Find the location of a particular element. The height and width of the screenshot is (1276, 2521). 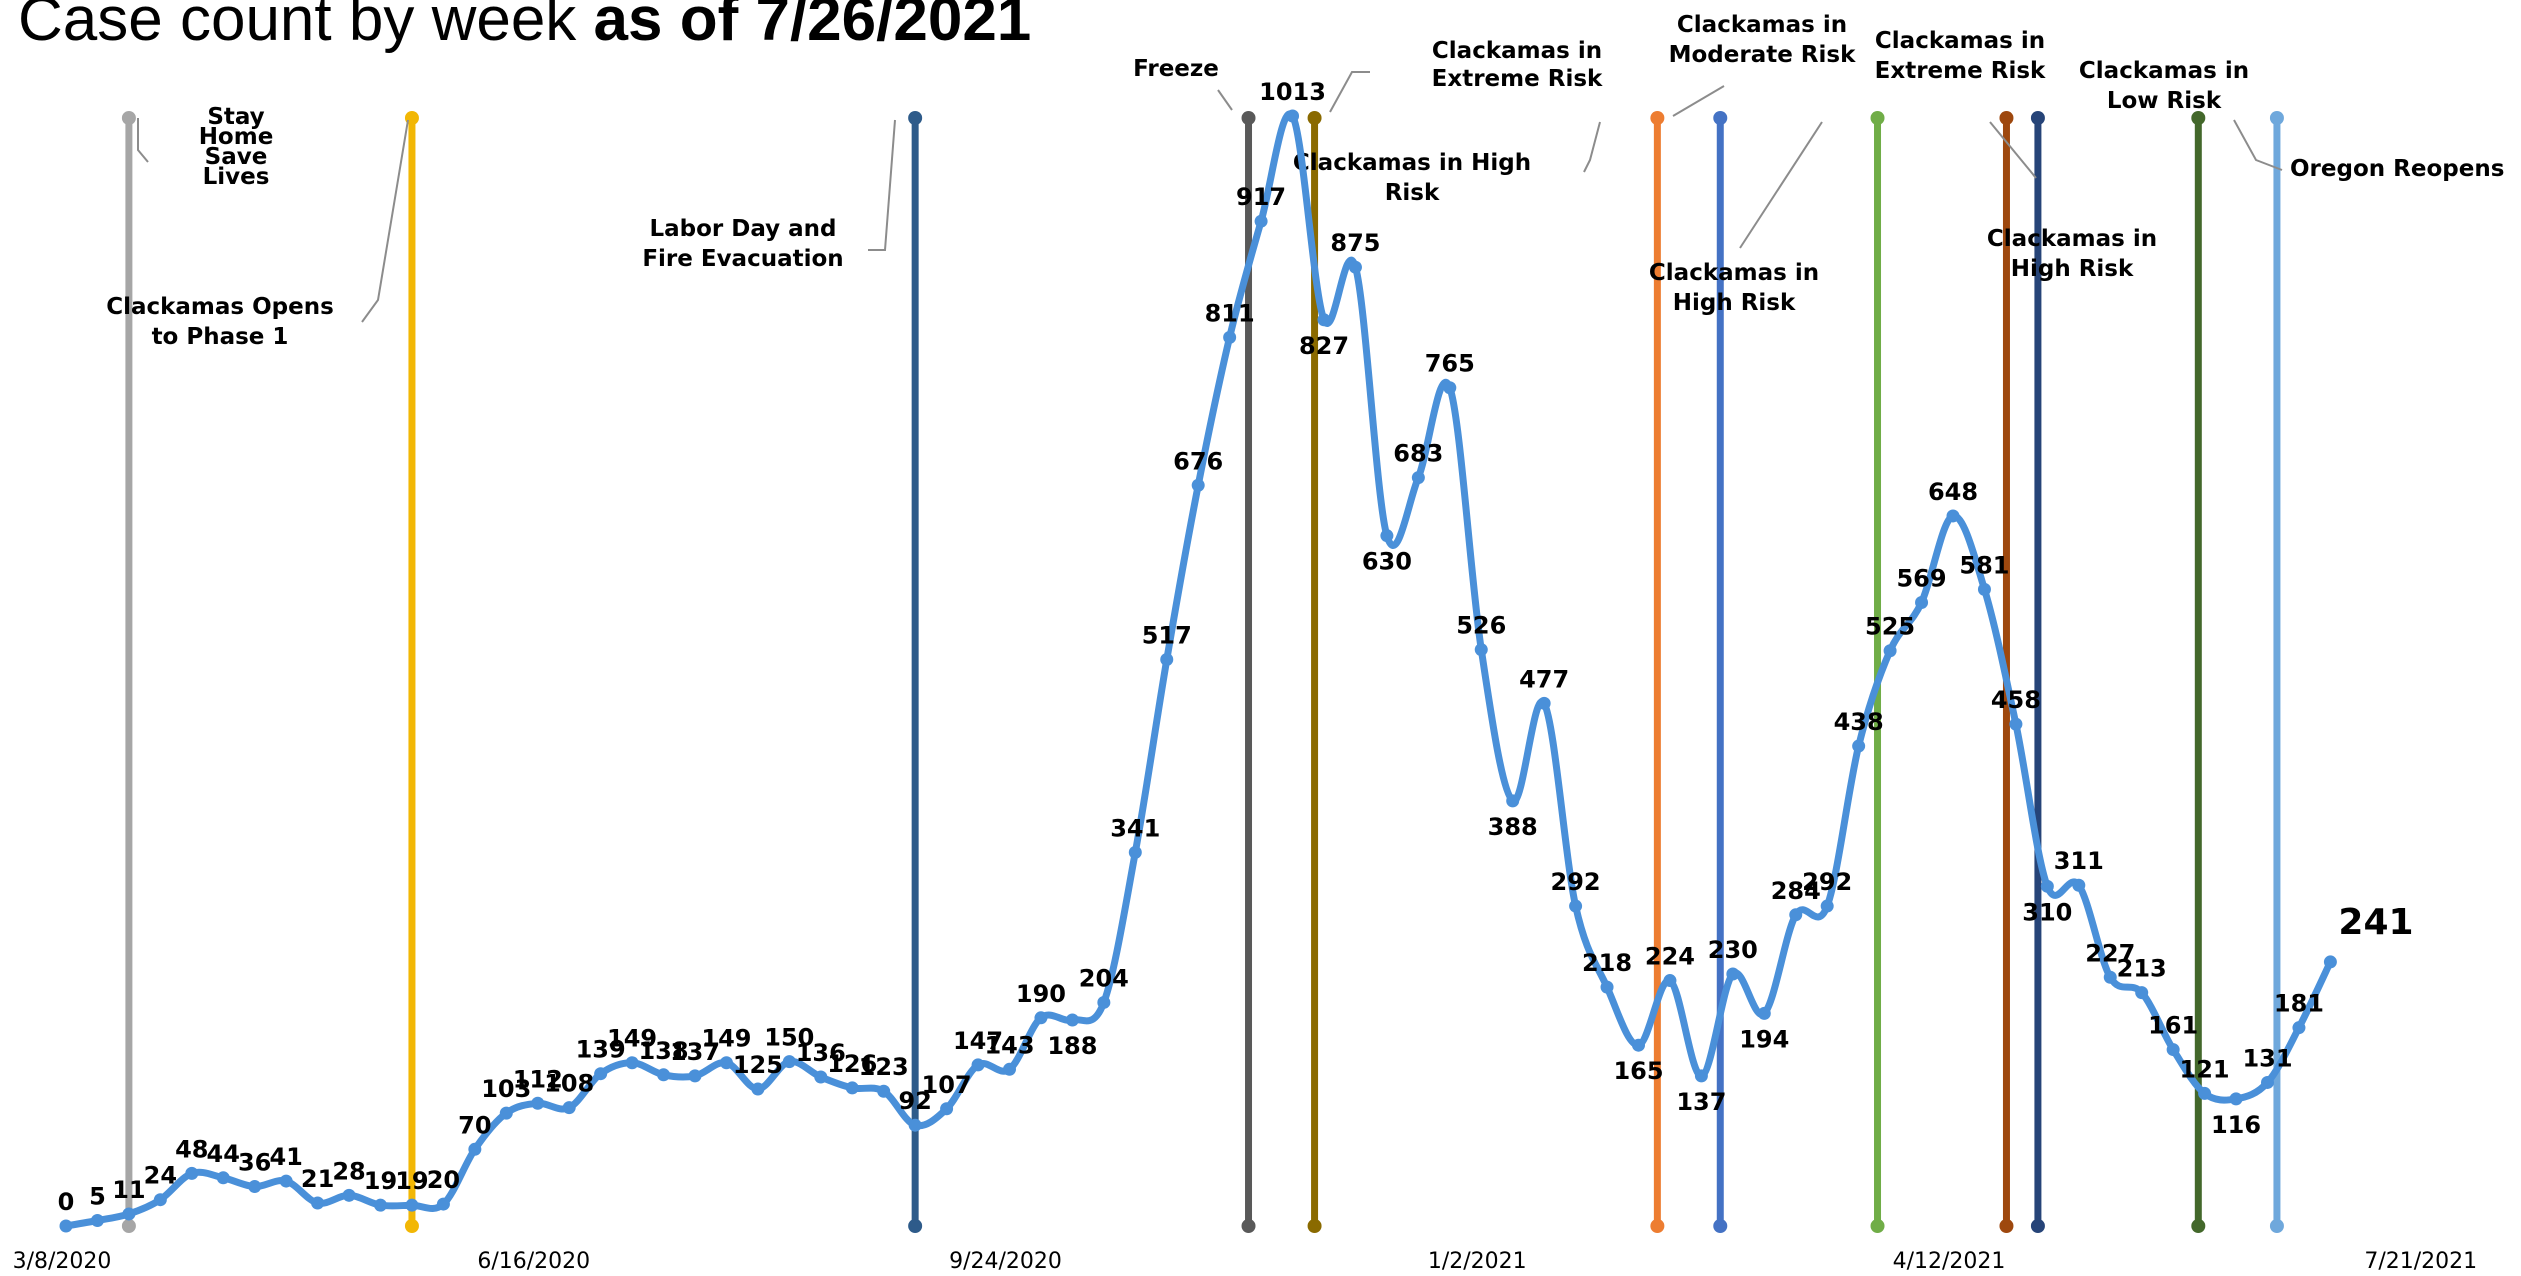

data-label-5: 48 is located at coordinates (191, 1149).